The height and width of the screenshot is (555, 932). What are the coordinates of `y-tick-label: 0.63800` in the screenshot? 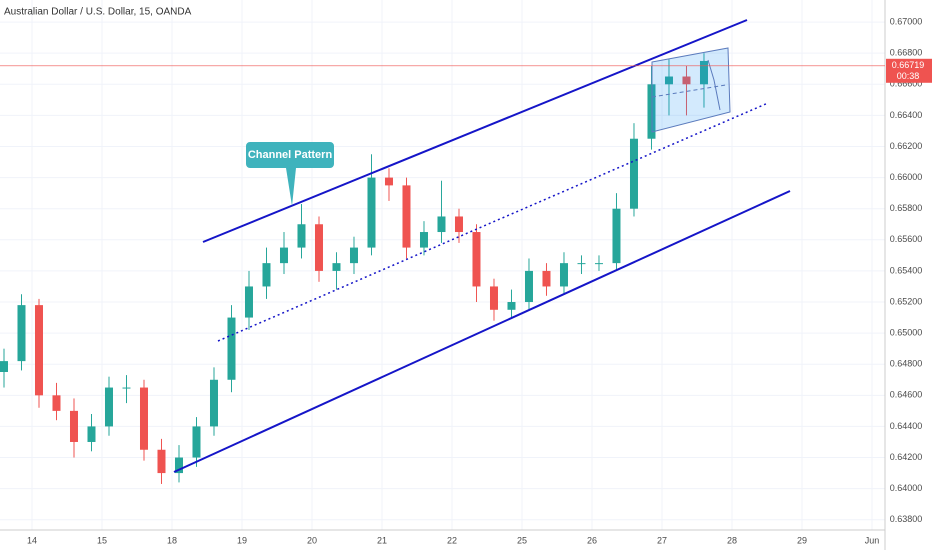 It's located at (906, 519).